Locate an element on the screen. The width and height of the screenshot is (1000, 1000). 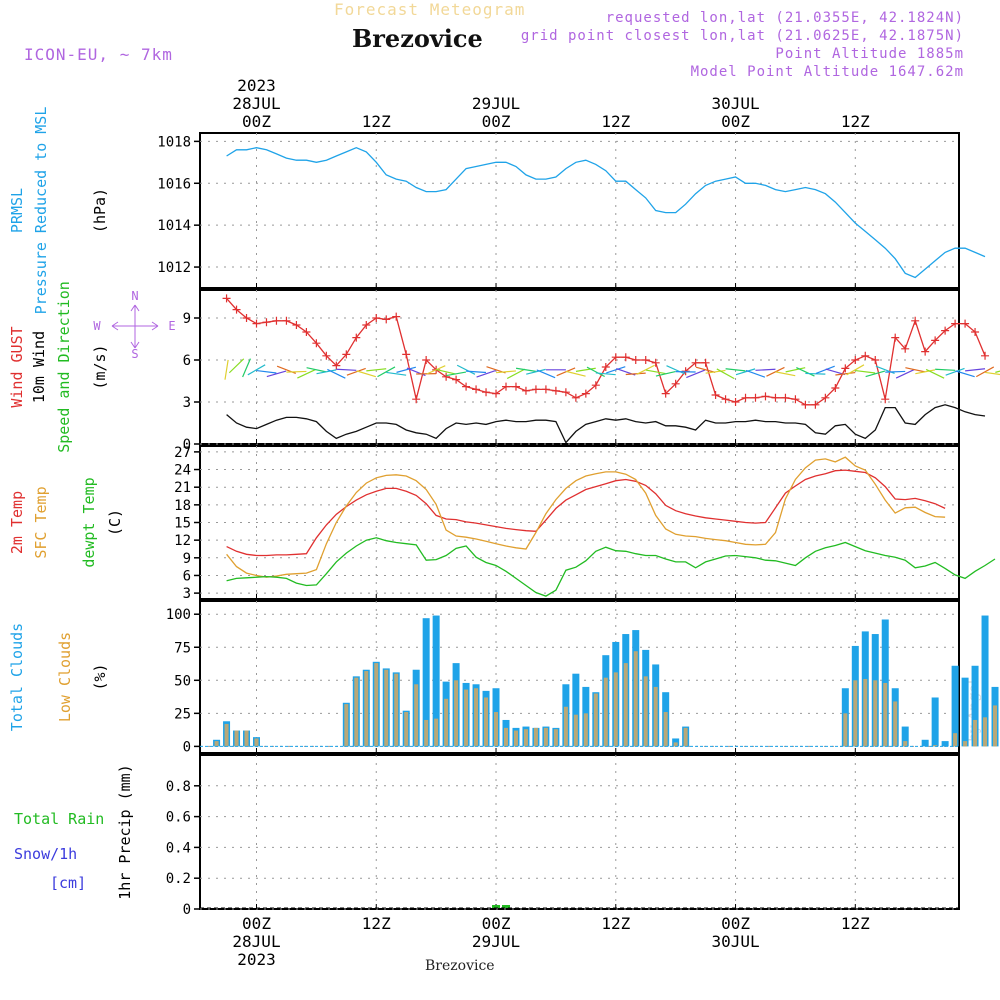
series-line-10m-wind is located at coordinates (606, 424).